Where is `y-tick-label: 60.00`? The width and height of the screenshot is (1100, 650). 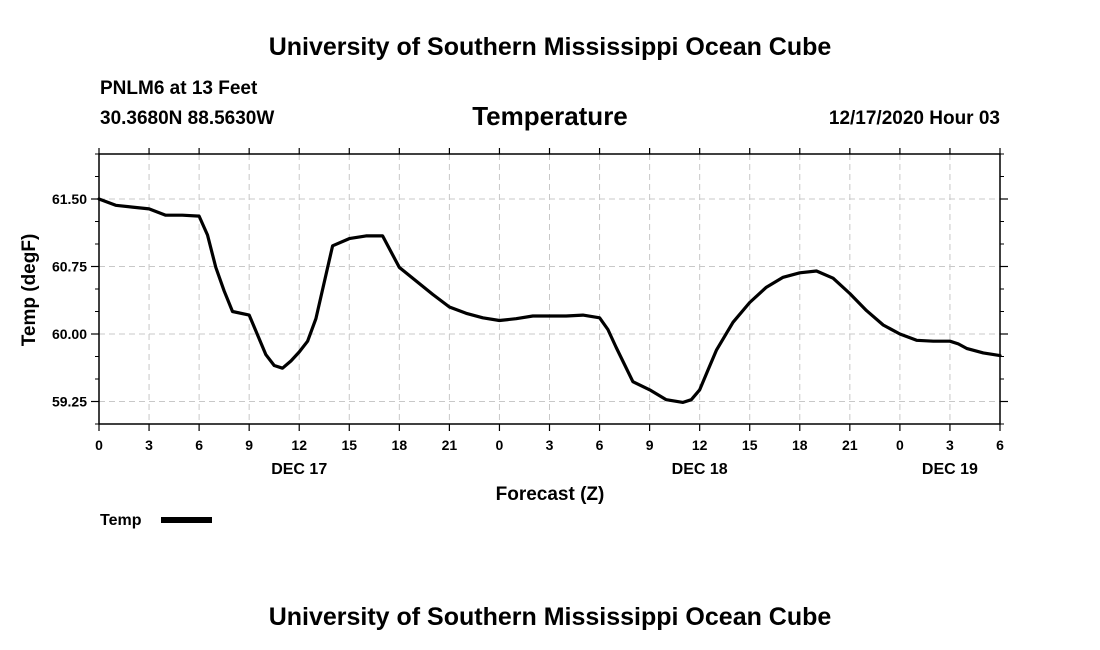
y-tick-label: 60.00 is located at coordinates (69, 334).